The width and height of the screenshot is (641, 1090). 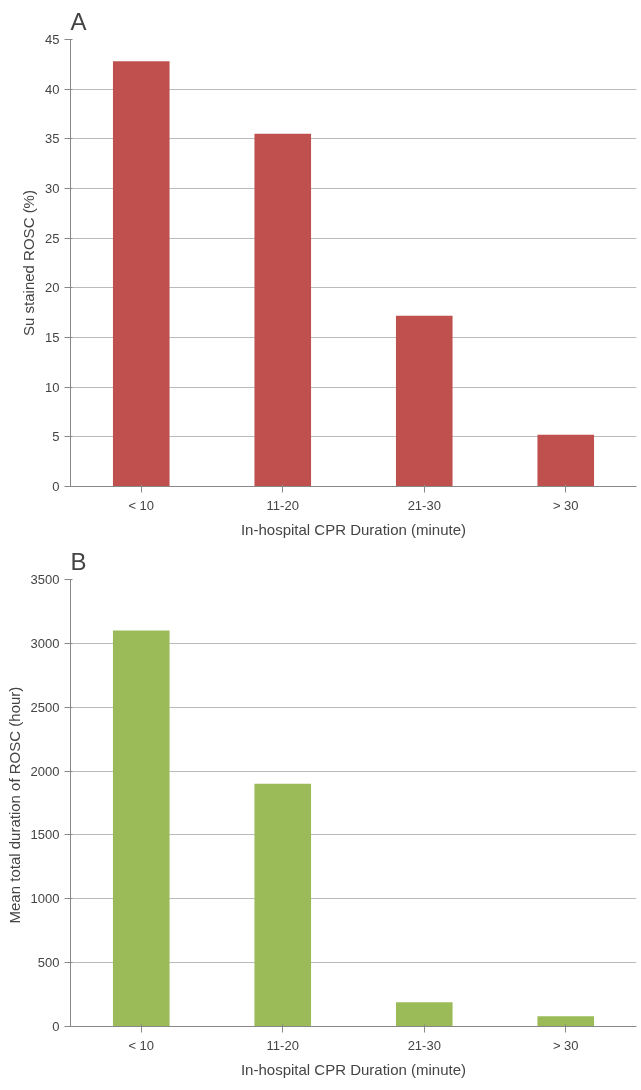 What do you see at coordinates (14, 805) in the screenshot?
I see `y-axis-title: Mean total duration of ROSC (hour)` at bounding box center [14, 805].